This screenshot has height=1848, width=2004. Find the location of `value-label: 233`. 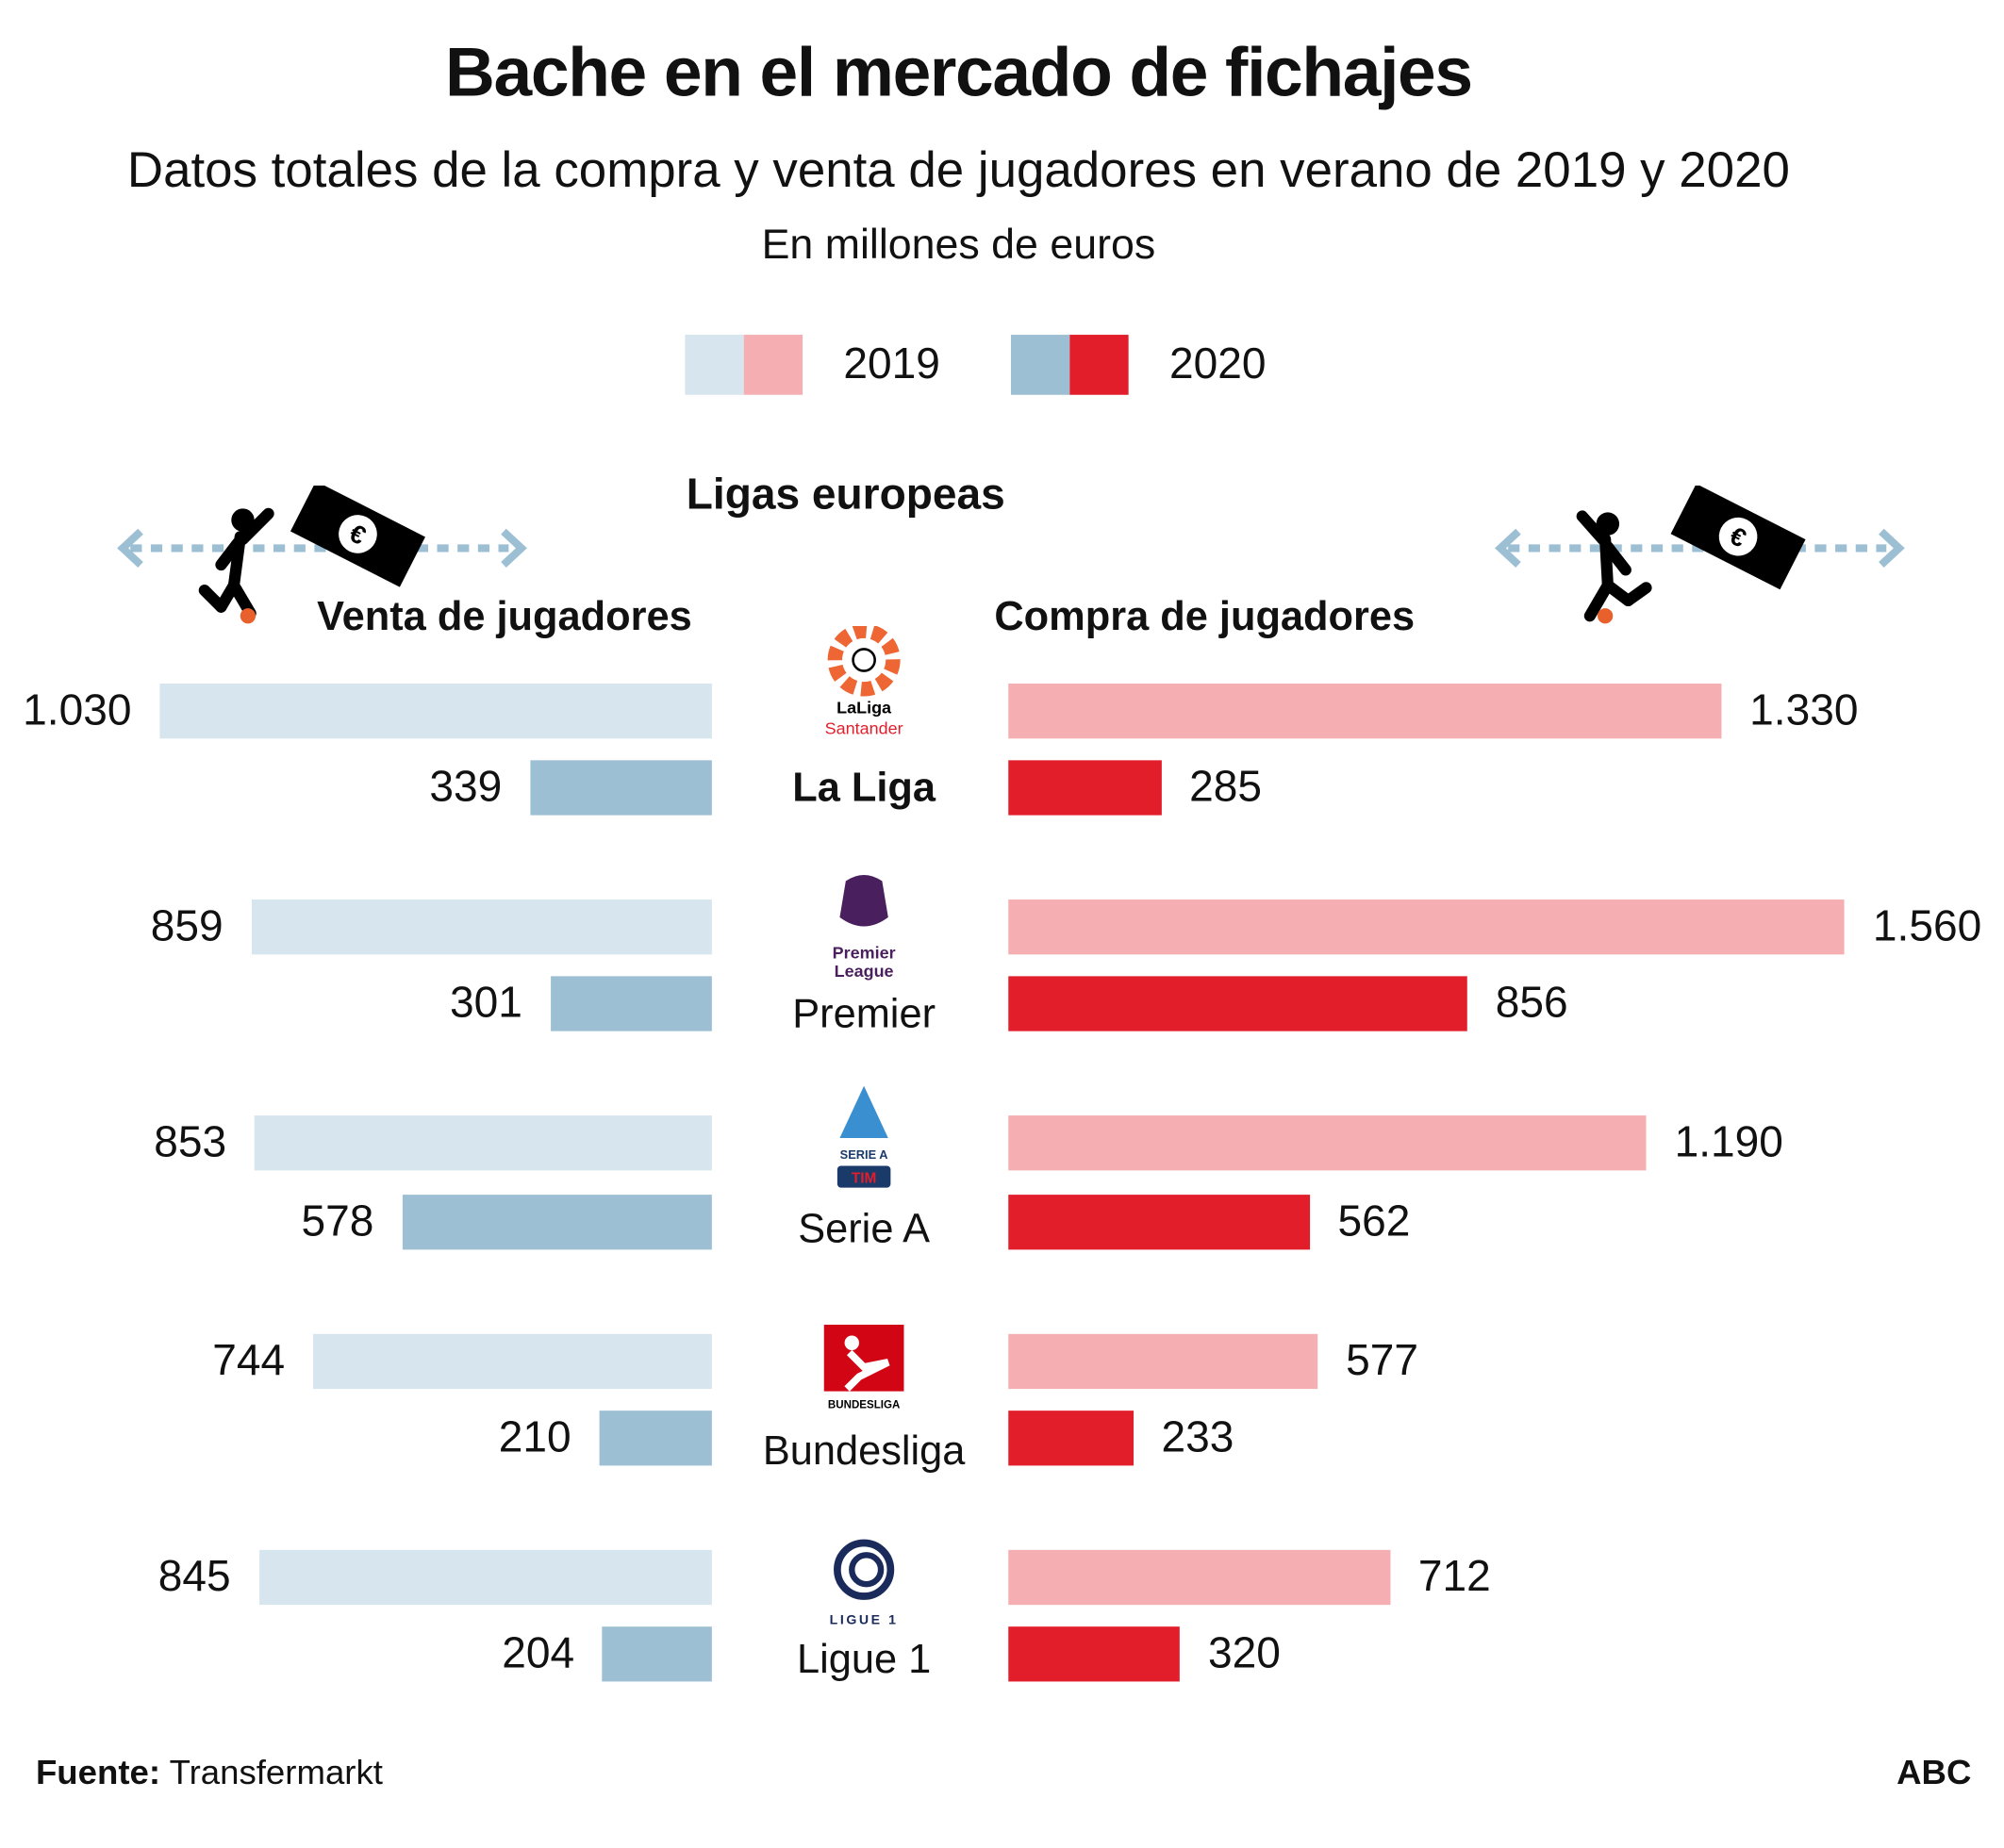

value-label: 233 is located at coordinates (1198, 1437).